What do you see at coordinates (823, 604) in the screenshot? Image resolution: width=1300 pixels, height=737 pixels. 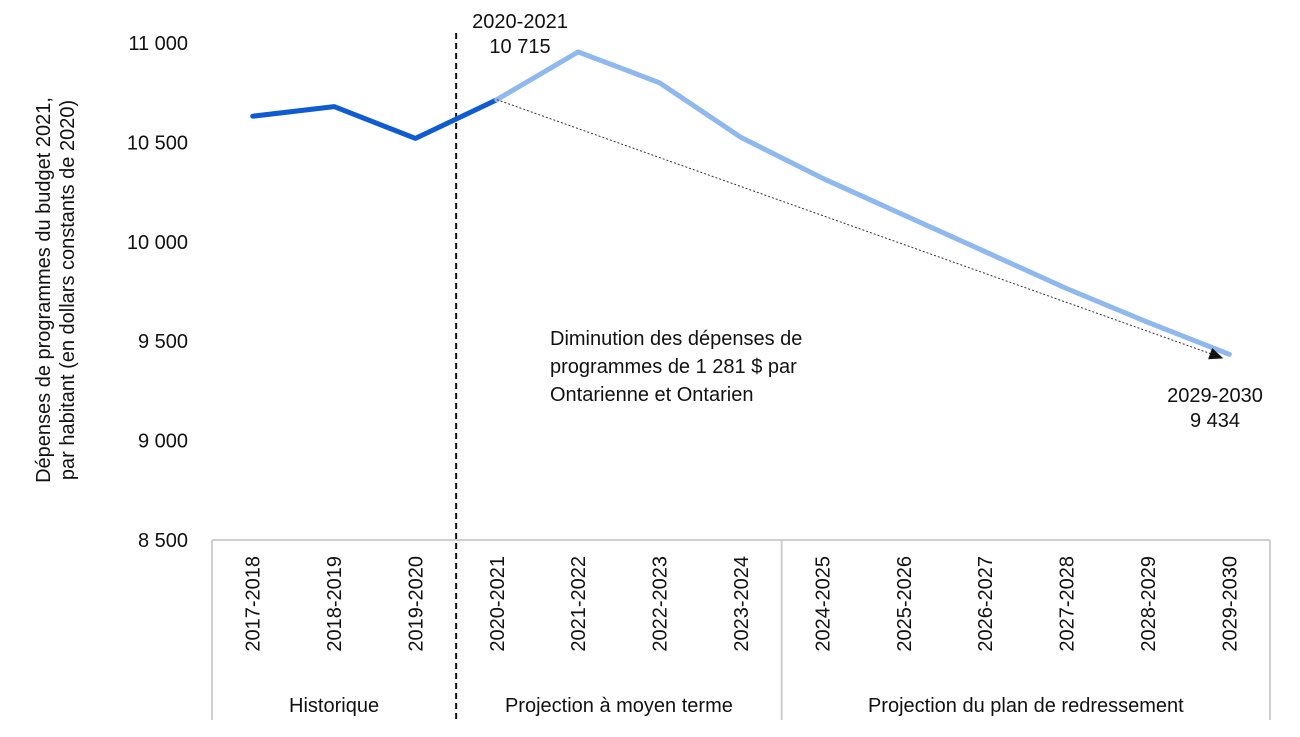 I see `x-tick-label: 2024-2025` at bounding box center [823, 604].